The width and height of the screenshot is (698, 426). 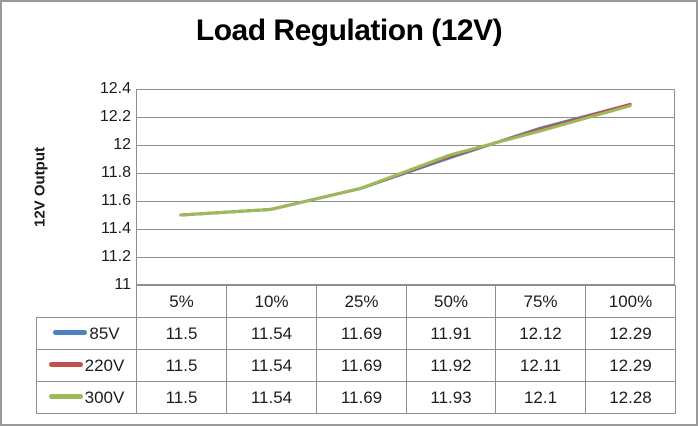 What do you see at coordinates (540, 301) in the screenshot?
I see `load-percent-header: 75%` at bounding box center [540, 301].